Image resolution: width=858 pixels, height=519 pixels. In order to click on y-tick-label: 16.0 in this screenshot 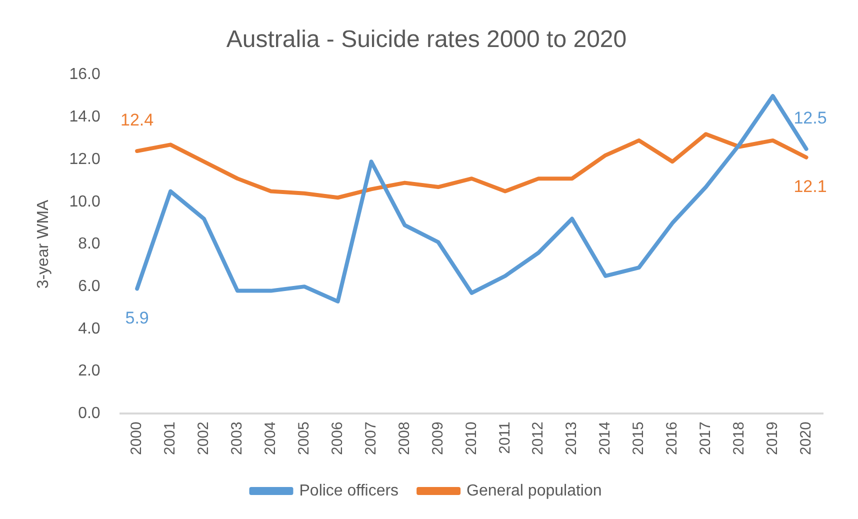, I will do `click(84, 75)`.